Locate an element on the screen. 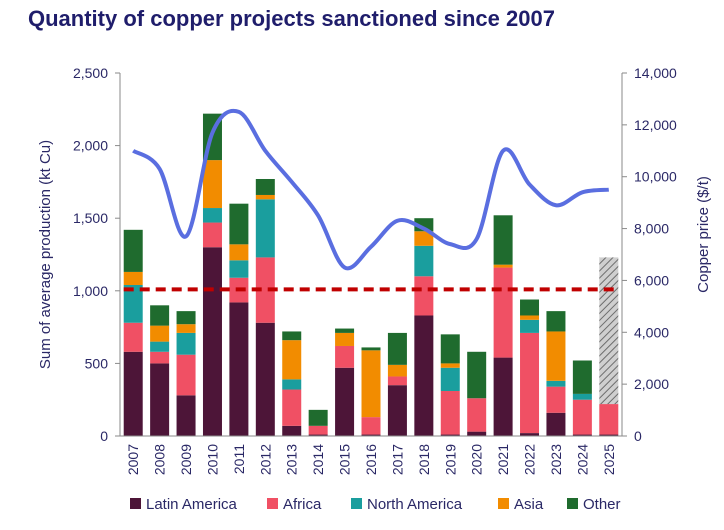 This screenshot has height=530, width=724. x-tick-label: 2020 is located at coordinates (477, 459).